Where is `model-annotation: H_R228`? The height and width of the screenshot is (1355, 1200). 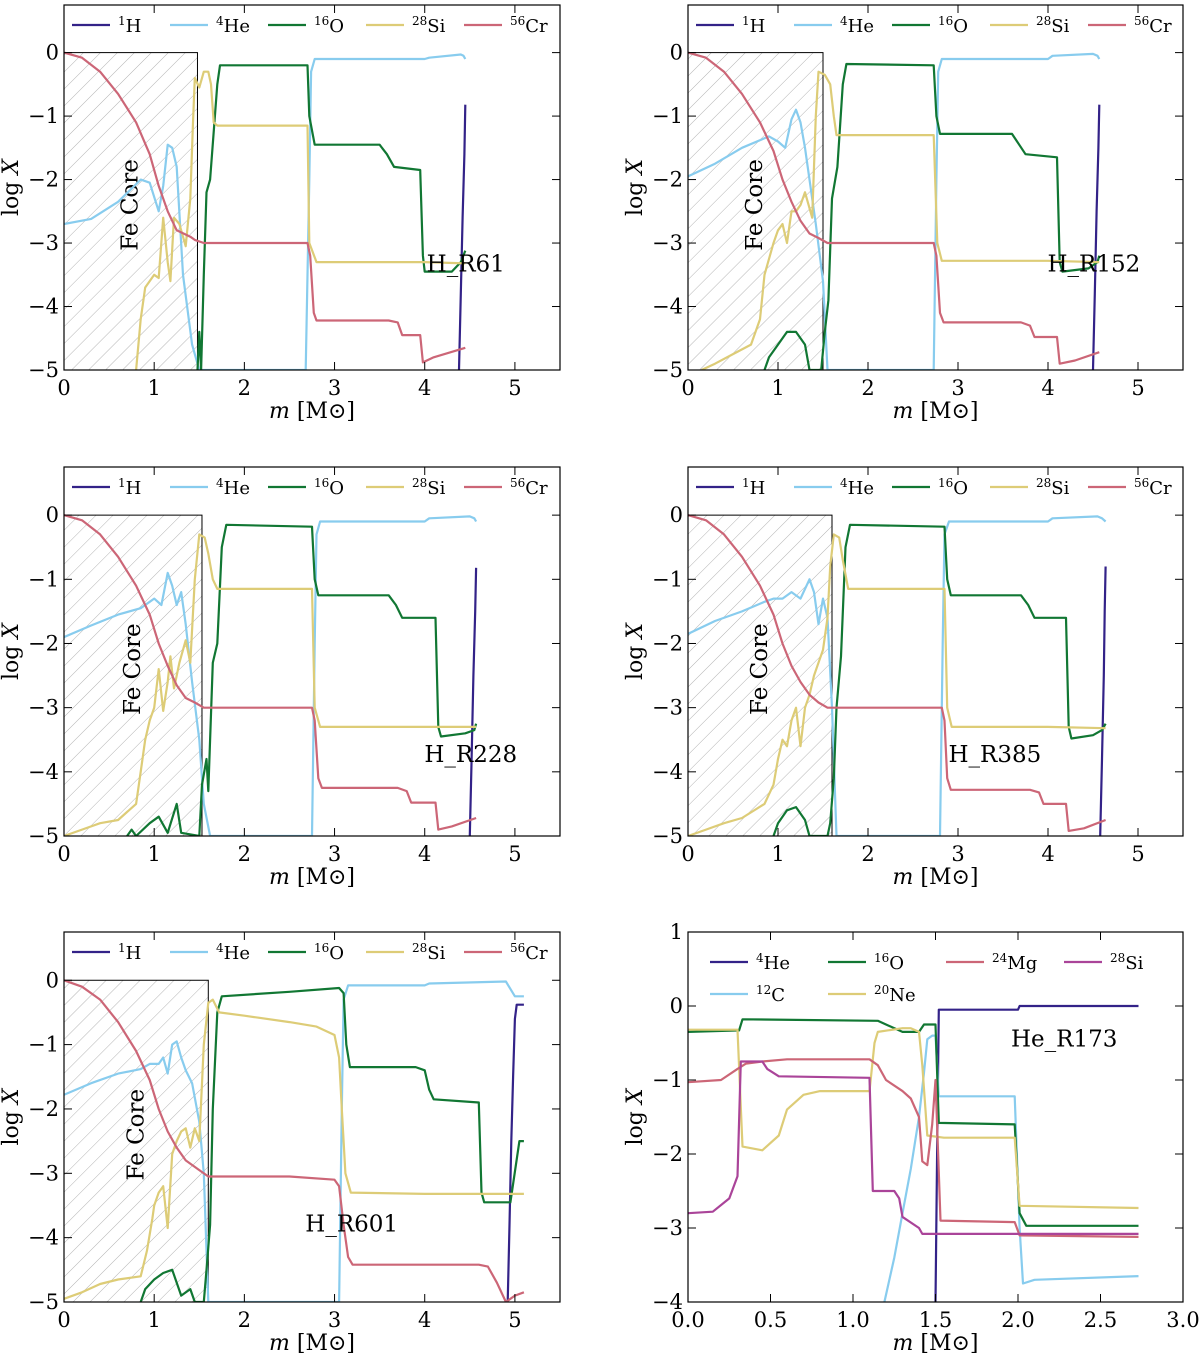
model-annotation: H_R228 is located at coordinates (470, 755).